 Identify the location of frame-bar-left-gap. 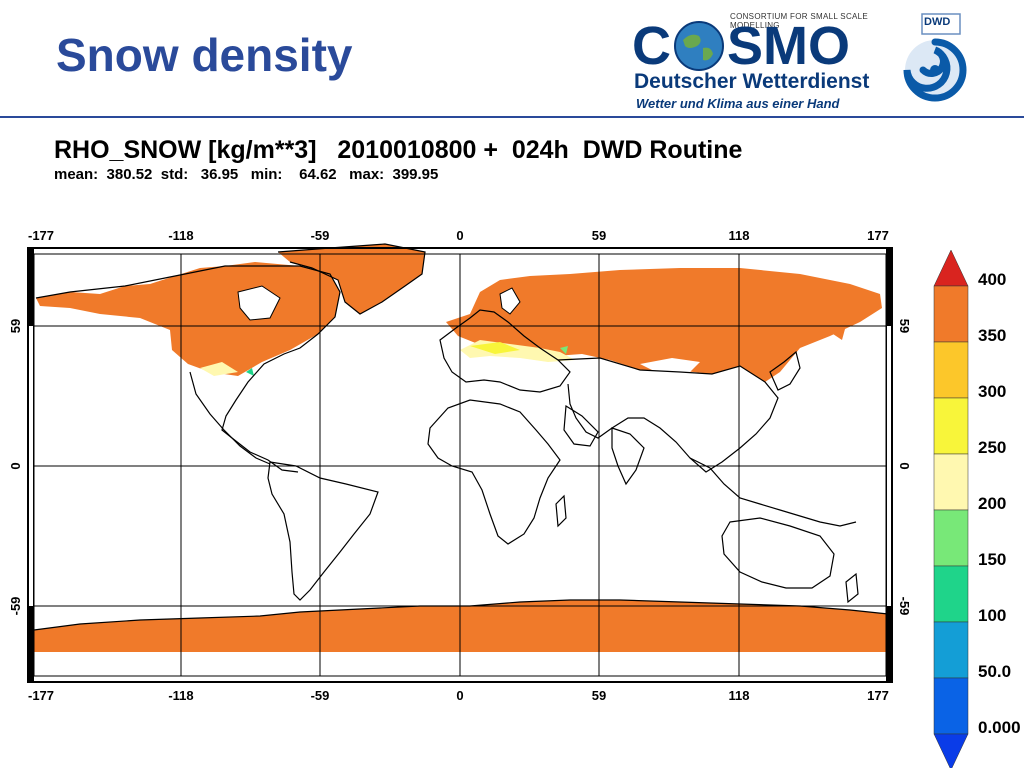
(31, 466).